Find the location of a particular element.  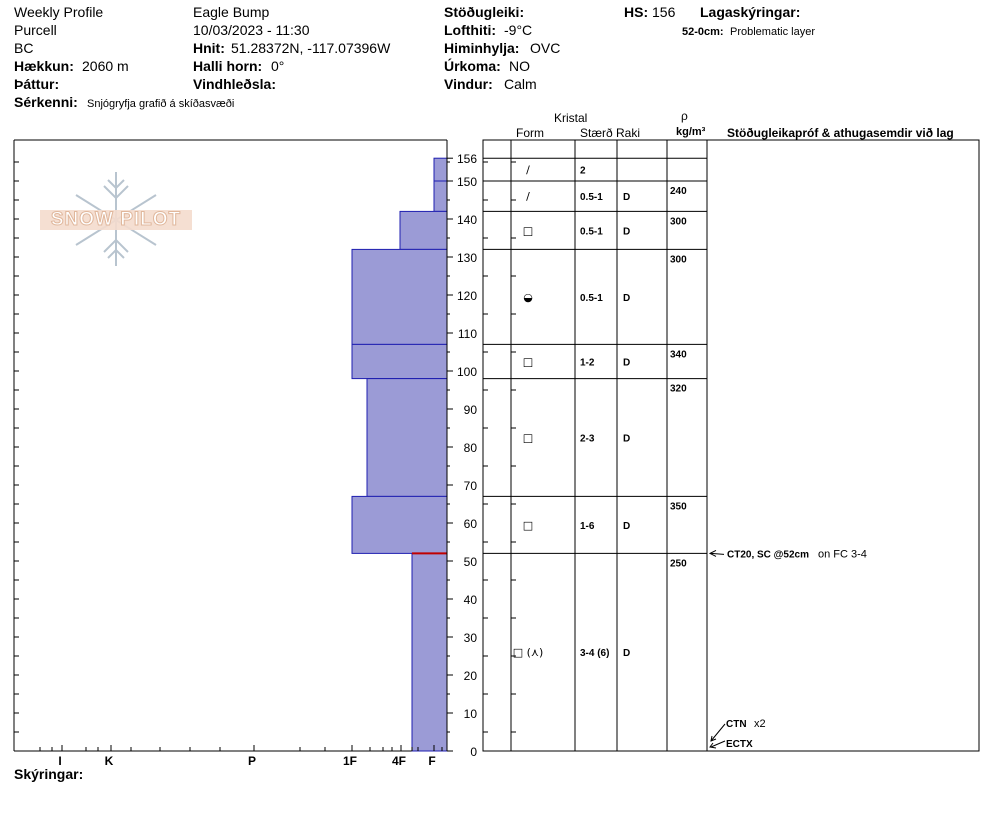

size-header: Stærð is located at coordinates (596, 133).